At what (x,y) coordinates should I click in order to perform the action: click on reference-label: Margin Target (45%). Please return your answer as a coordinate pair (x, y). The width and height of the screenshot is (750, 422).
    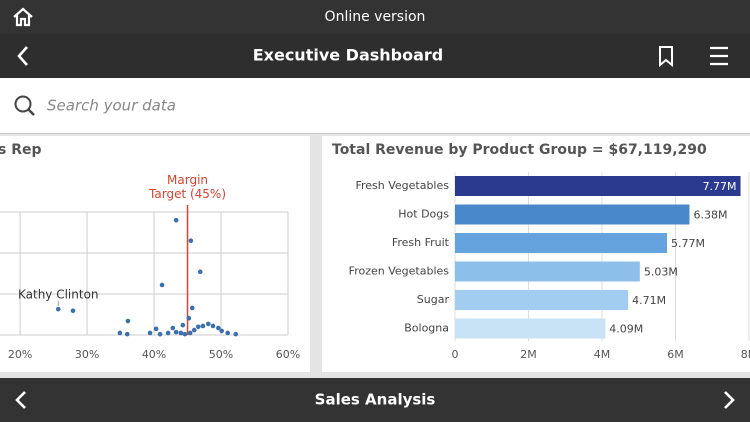
    Looking at the image, I should click on (187, 187).